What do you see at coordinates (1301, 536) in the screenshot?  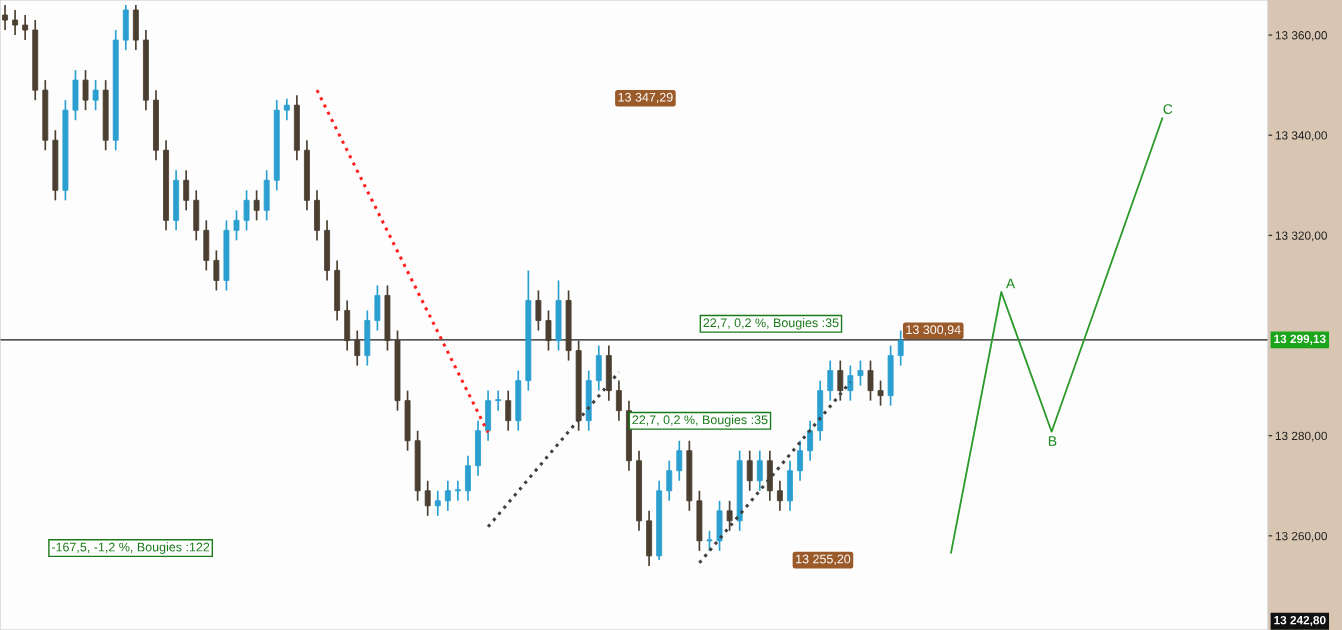 I see `y-tick-label: 13 260,00` at bounding box center [1301, 536].